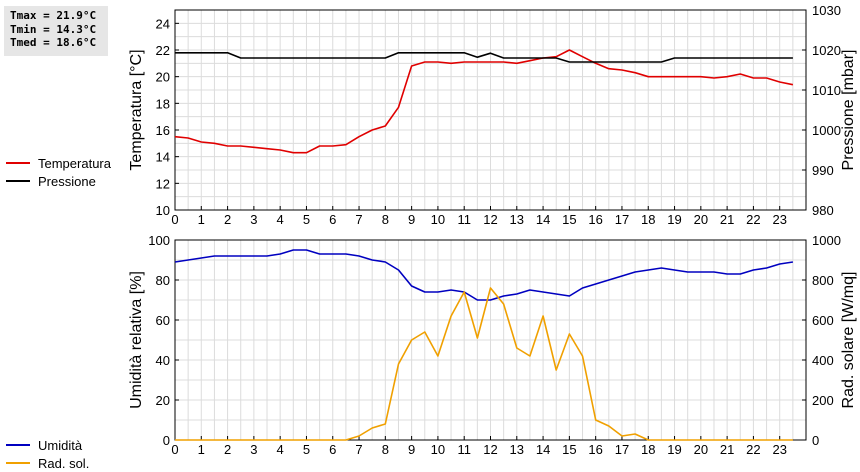 The width and height of the screenshot is (860, 472). Describe the element at coordinates (163, 400) in the screenshot. I see `chart2-y-left-tick-label: 20` at that location.